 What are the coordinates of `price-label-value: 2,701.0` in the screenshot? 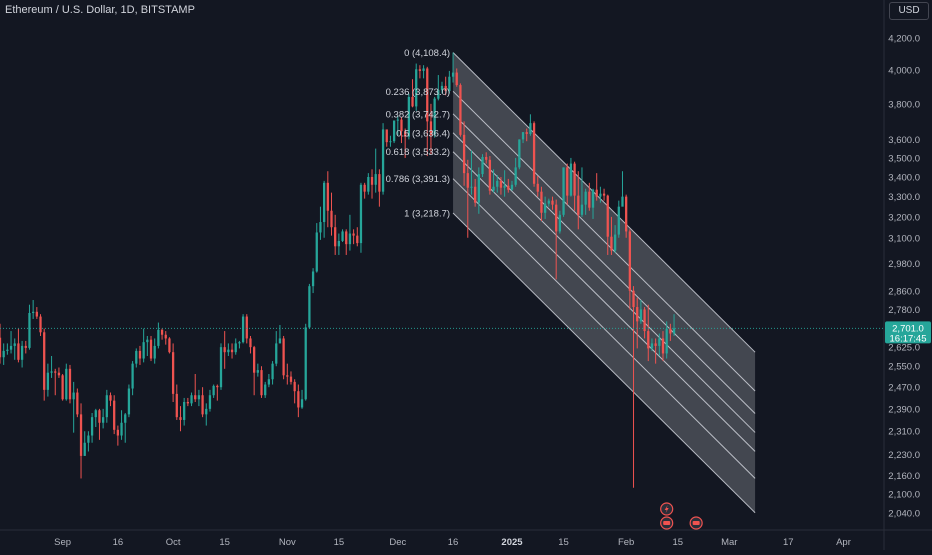 It's located at (908, 328).